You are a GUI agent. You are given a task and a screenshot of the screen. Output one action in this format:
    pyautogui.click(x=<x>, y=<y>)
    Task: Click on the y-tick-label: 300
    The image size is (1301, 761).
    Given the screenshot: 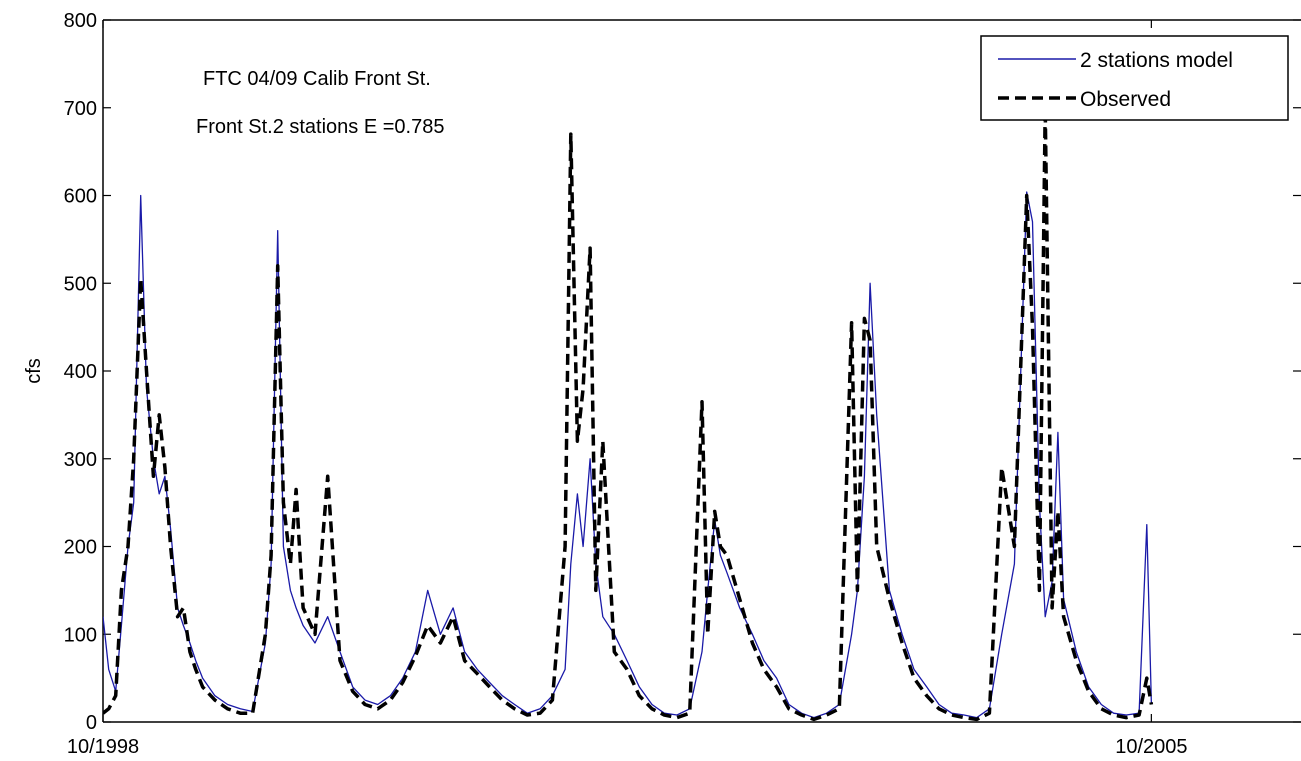 What is the action you would take?
    pyautogui.click(x=80, y=460)
    